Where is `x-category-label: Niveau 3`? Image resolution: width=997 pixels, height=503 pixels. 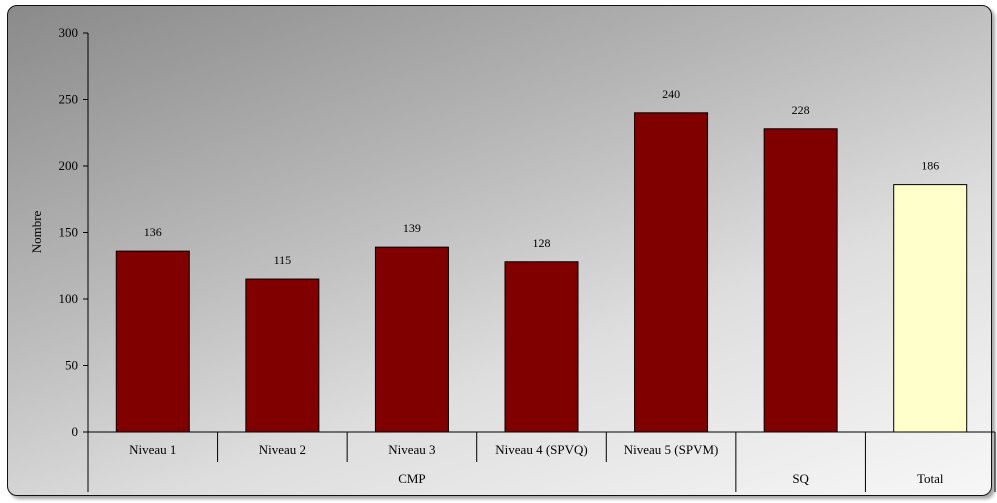
x-category-label: Niveau 3 is located at coordinates (411, 449).